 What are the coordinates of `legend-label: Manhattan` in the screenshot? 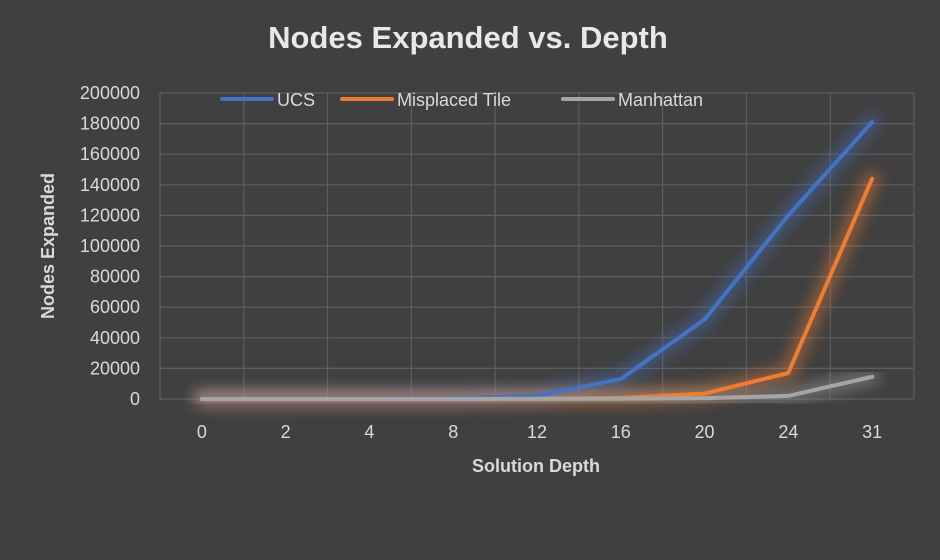 It's located at (660, 100).